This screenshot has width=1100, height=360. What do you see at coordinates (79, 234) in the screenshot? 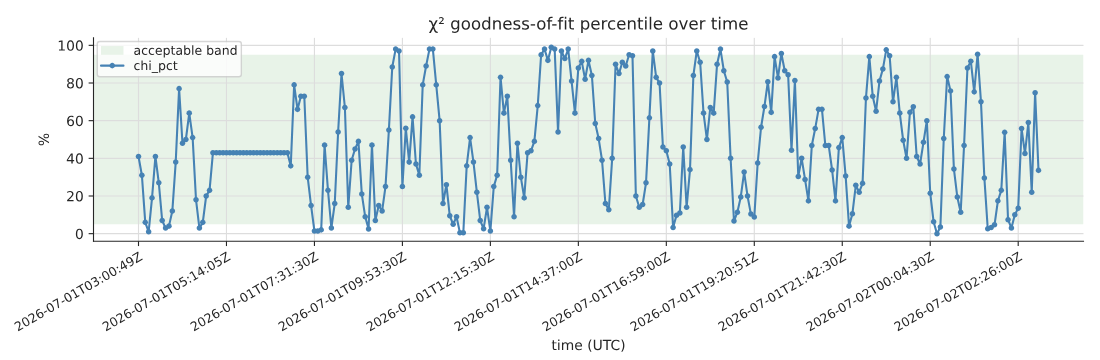
I see `y-tick-label: 0` at bounding box center [79, 234].